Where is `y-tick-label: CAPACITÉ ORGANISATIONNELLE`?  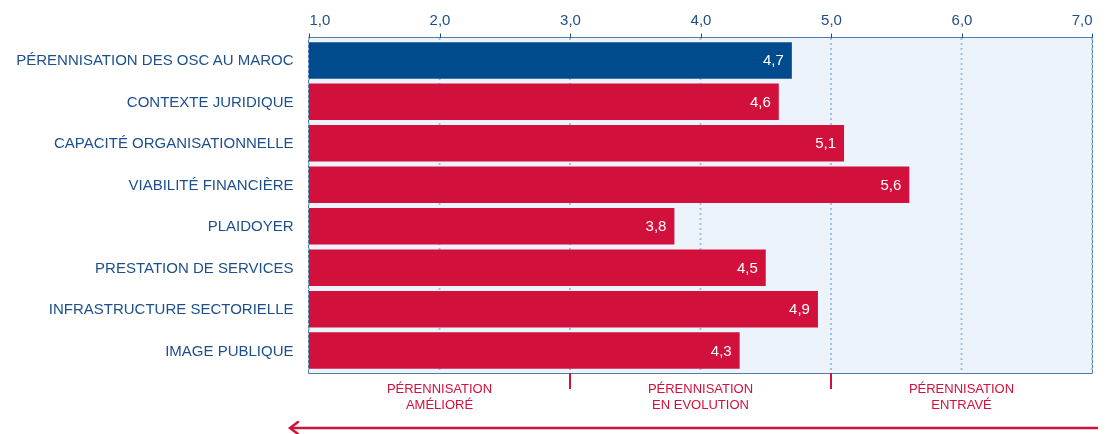 y-tick-label: CAPACITÉ ORGANISATIONNELLE is located at coordinates (174, 143).